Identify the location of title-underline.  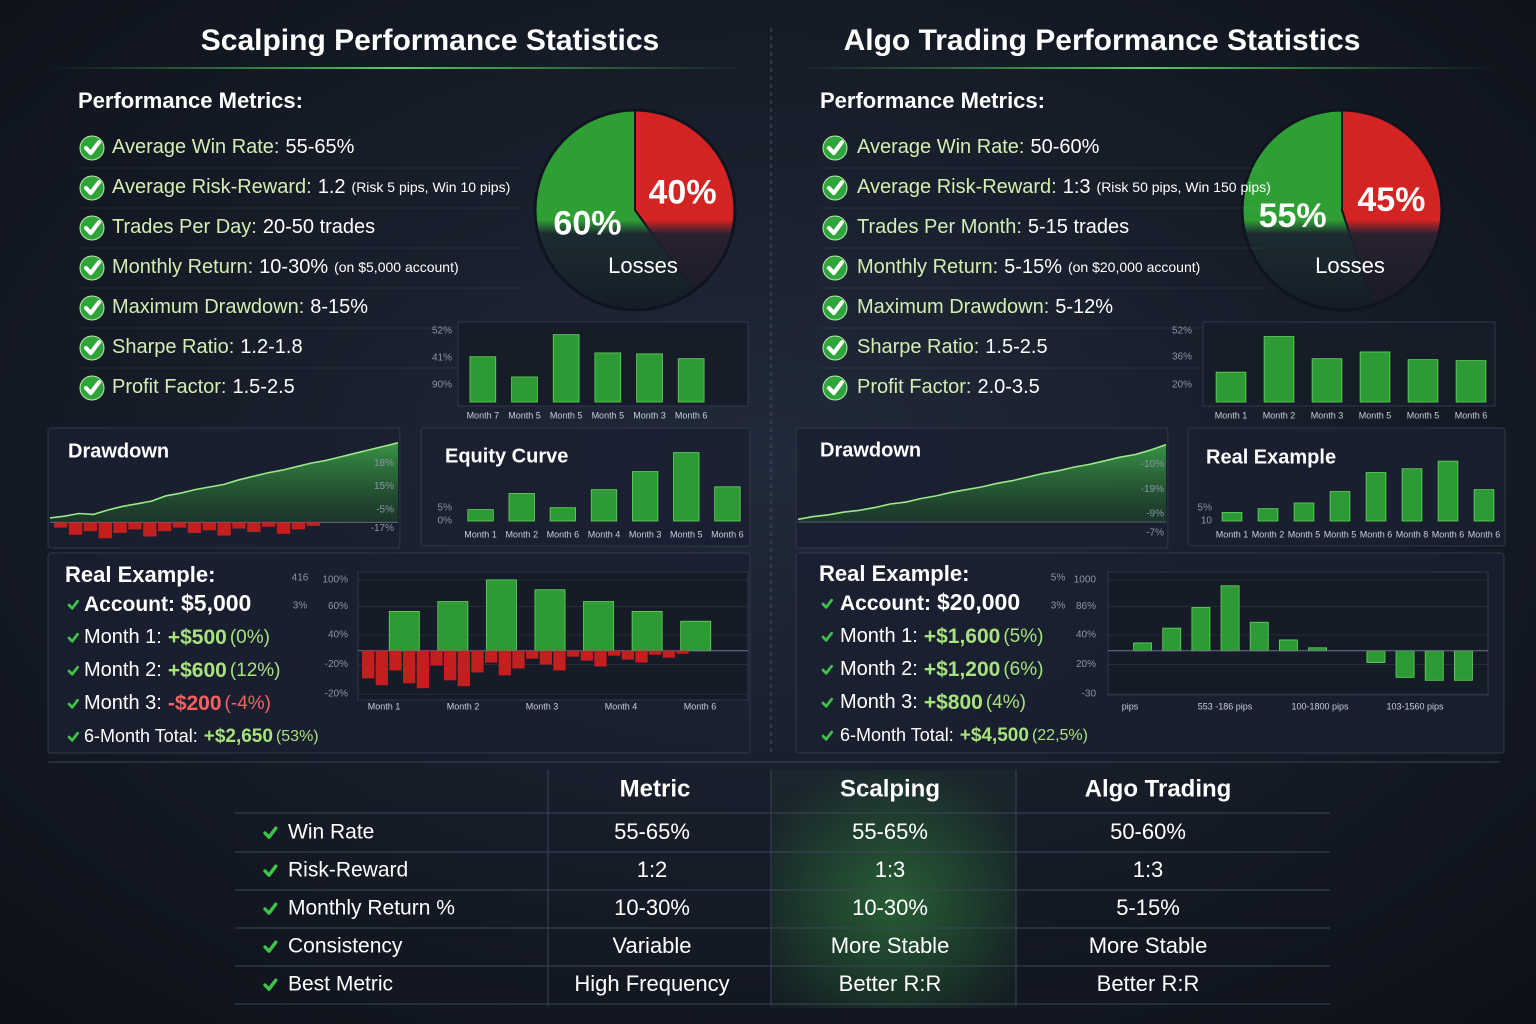
(1145, 68).